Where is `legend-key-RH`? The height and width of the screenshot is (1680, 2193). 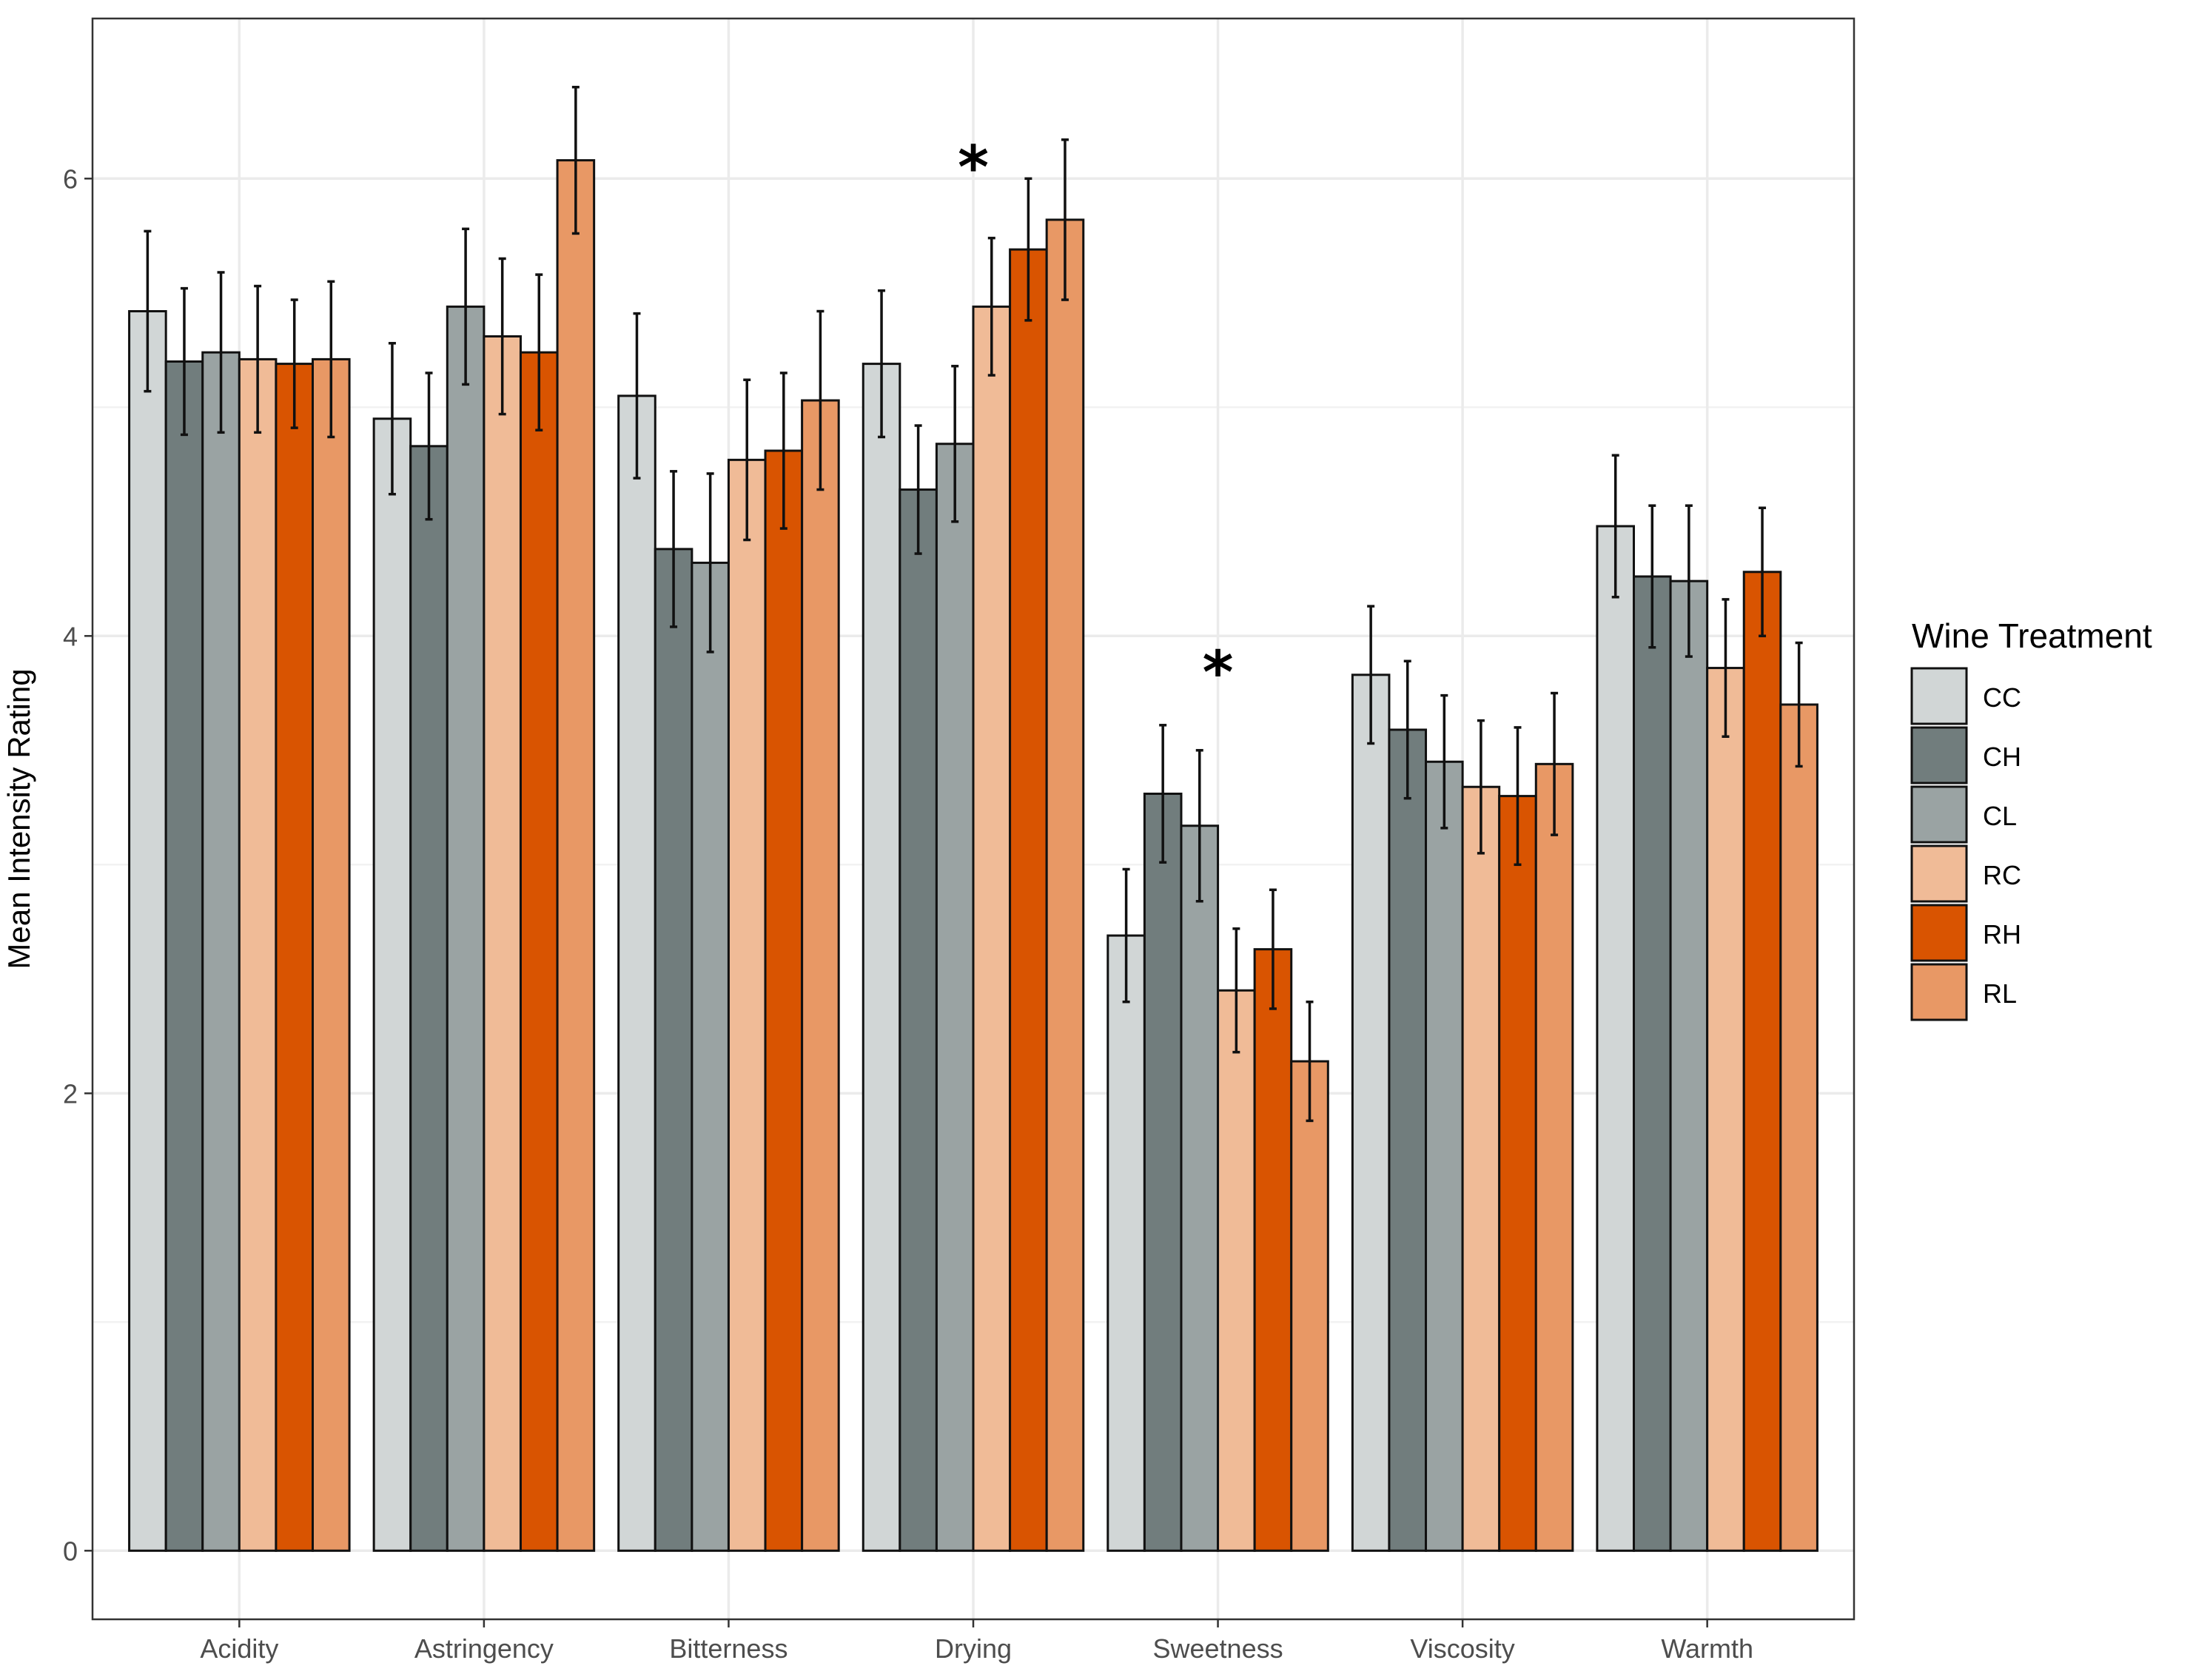
legend-key-RH is located at coordinates (1939, 933).